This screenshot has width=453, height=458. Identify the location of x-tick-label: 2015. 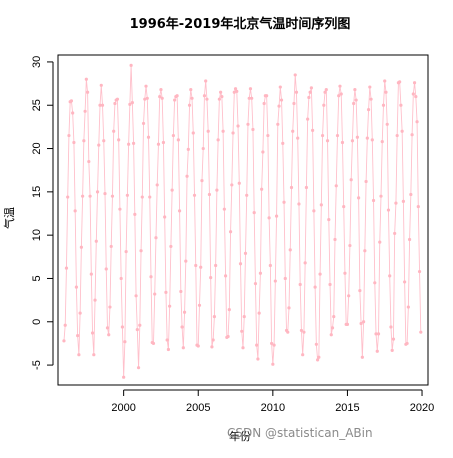
(347, 408).